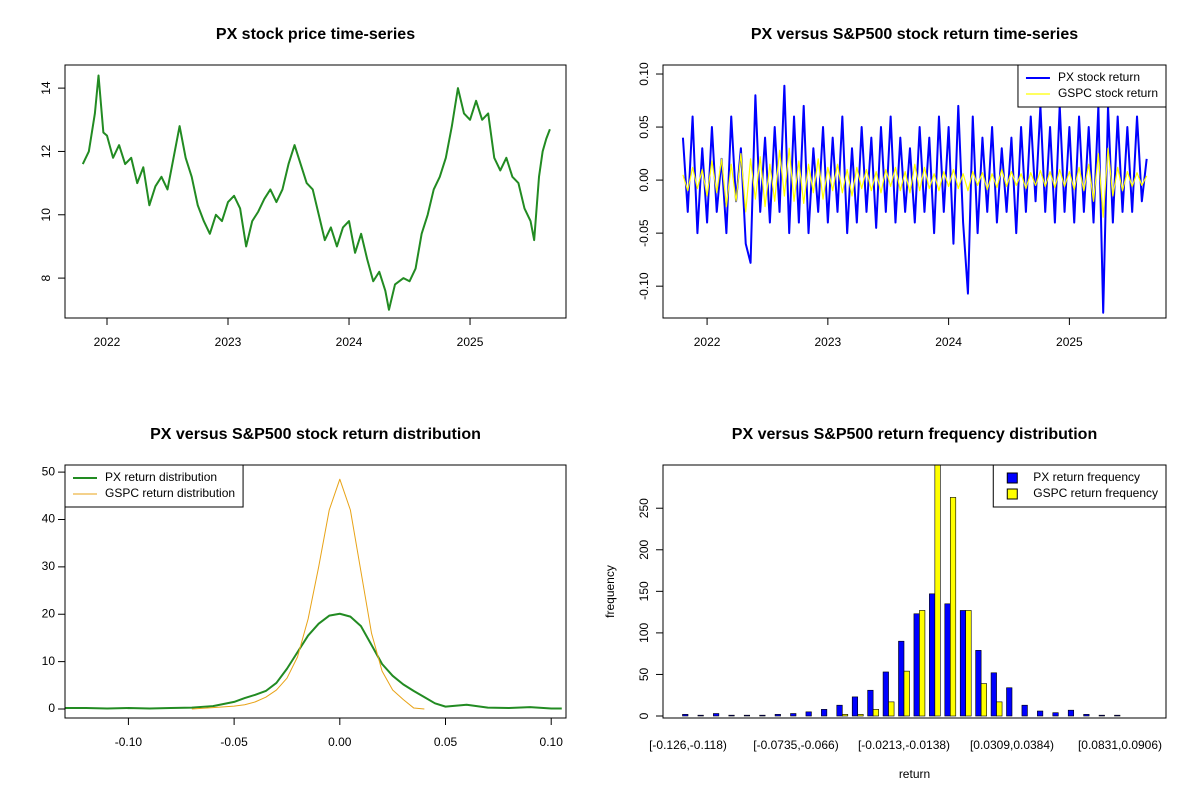  Describe the element at coordinates (49, 519) in the screenshot. I see `y-tick-label: 40` at that location.